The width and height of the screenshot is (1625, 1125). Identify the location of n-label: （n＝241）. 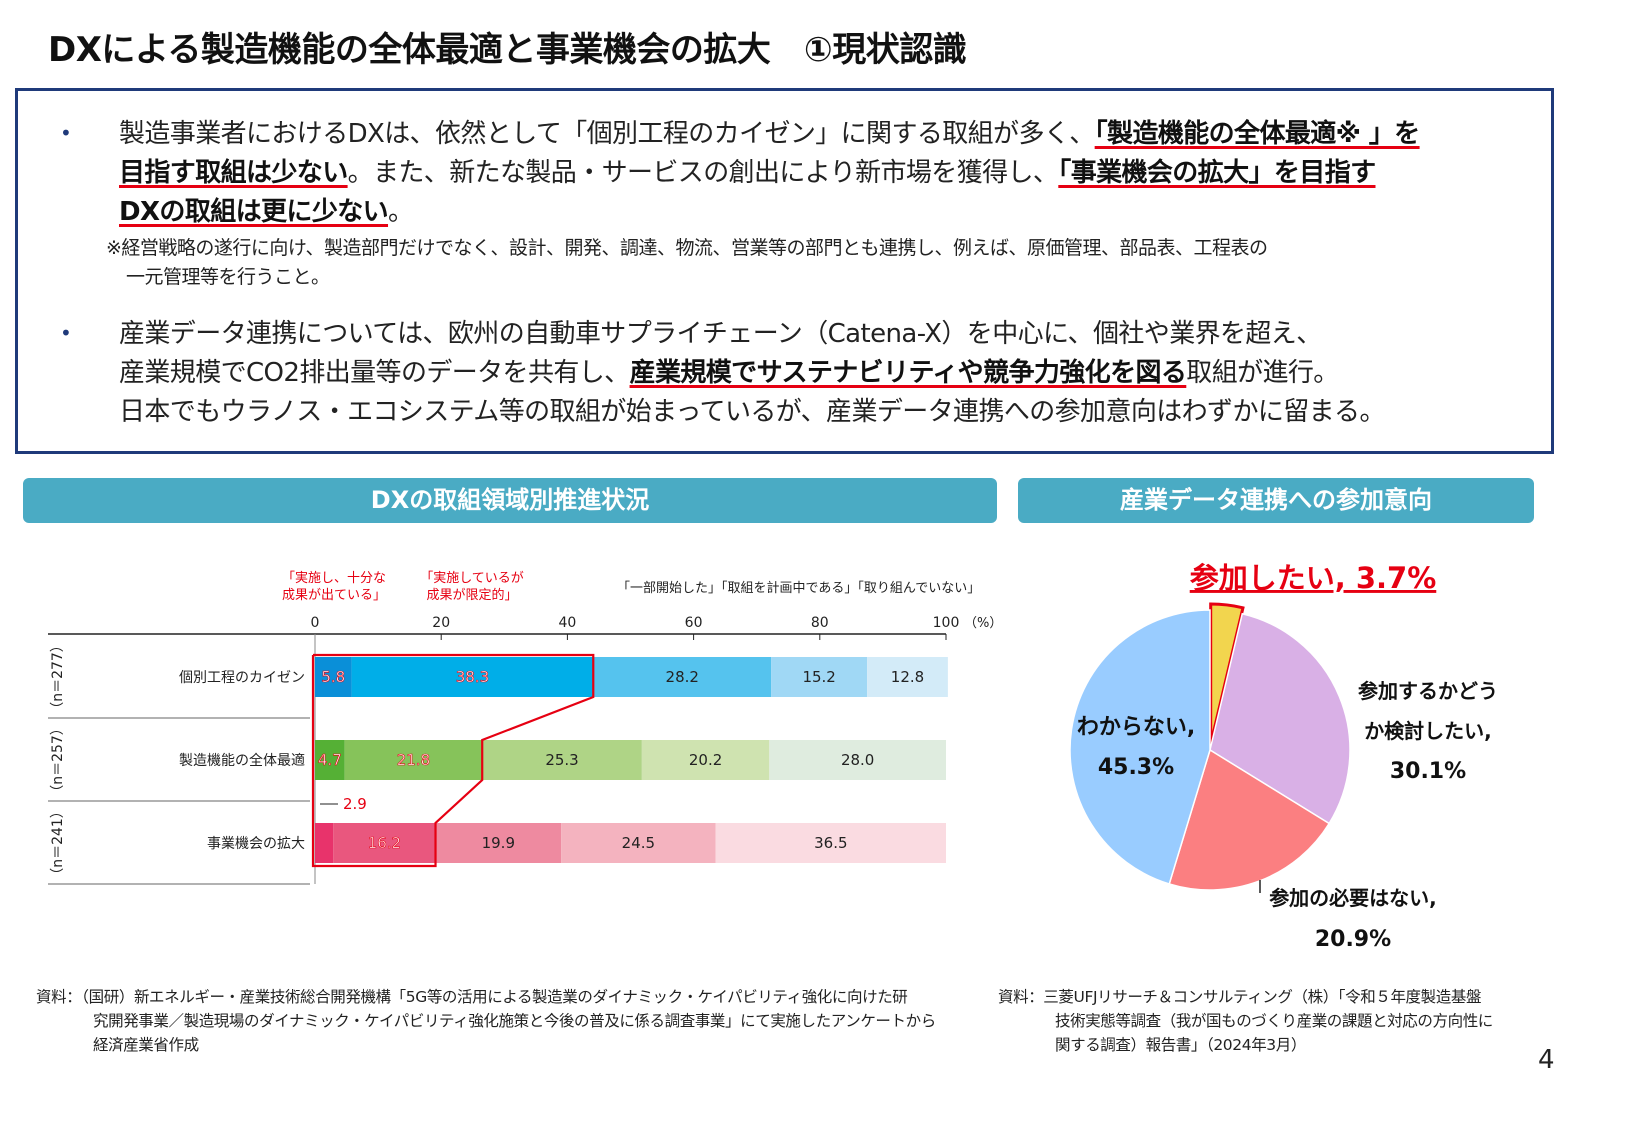
(58, 843).